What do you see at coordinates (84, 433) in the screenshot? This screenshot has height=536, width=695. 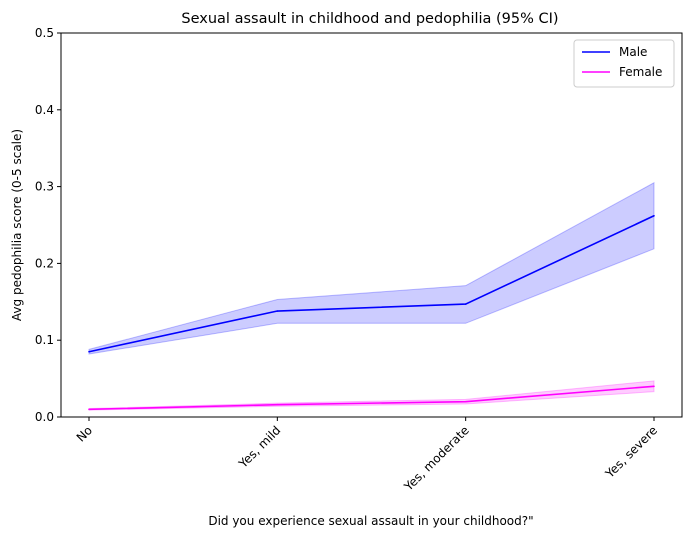 I see `x-tick-label: No` at bounding box center [84, 433].